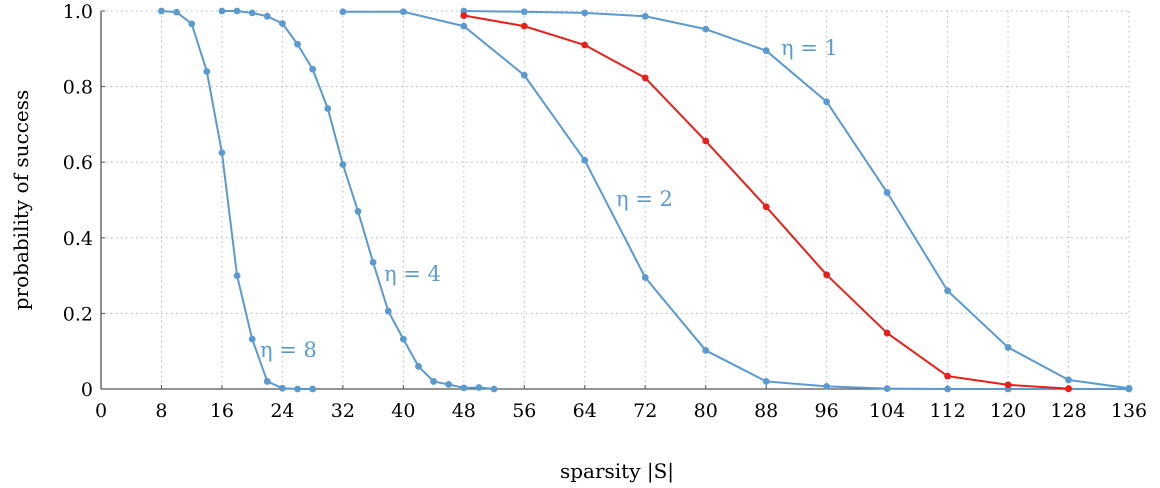  What do you see at coordinates (101, 411) in the screenshot?
I see `x-tick-label: 0` at bounding box center [101, 411].